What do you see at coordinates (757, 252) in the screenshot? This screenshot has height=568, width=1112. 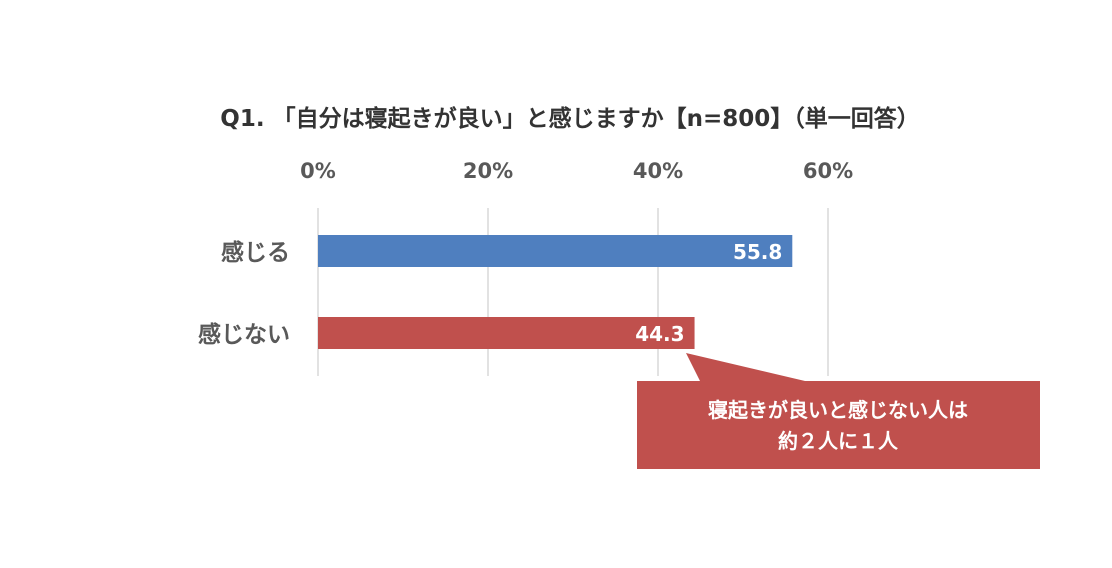 I see `data-label: 55.8` at bounding box center [757, 252].